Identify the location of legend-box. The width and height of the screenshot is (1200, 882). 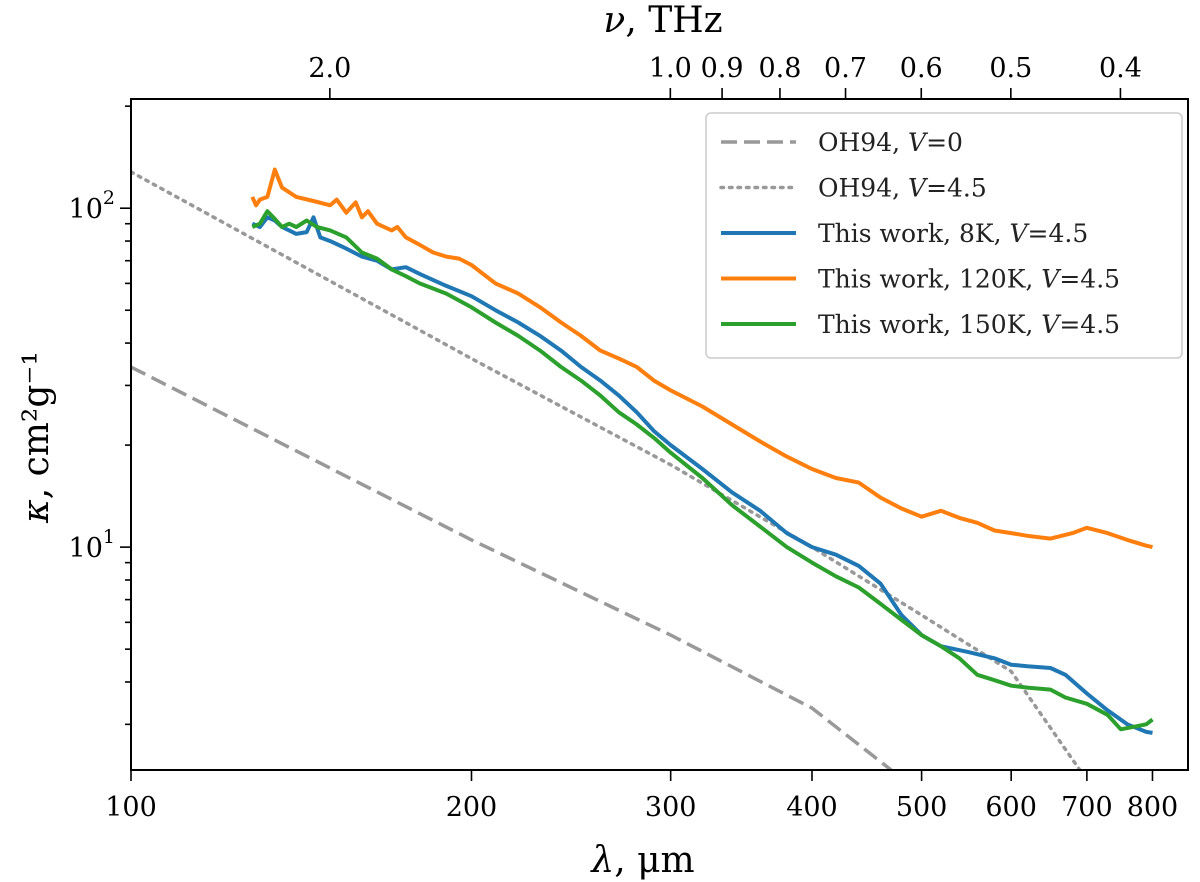
(944, 235).